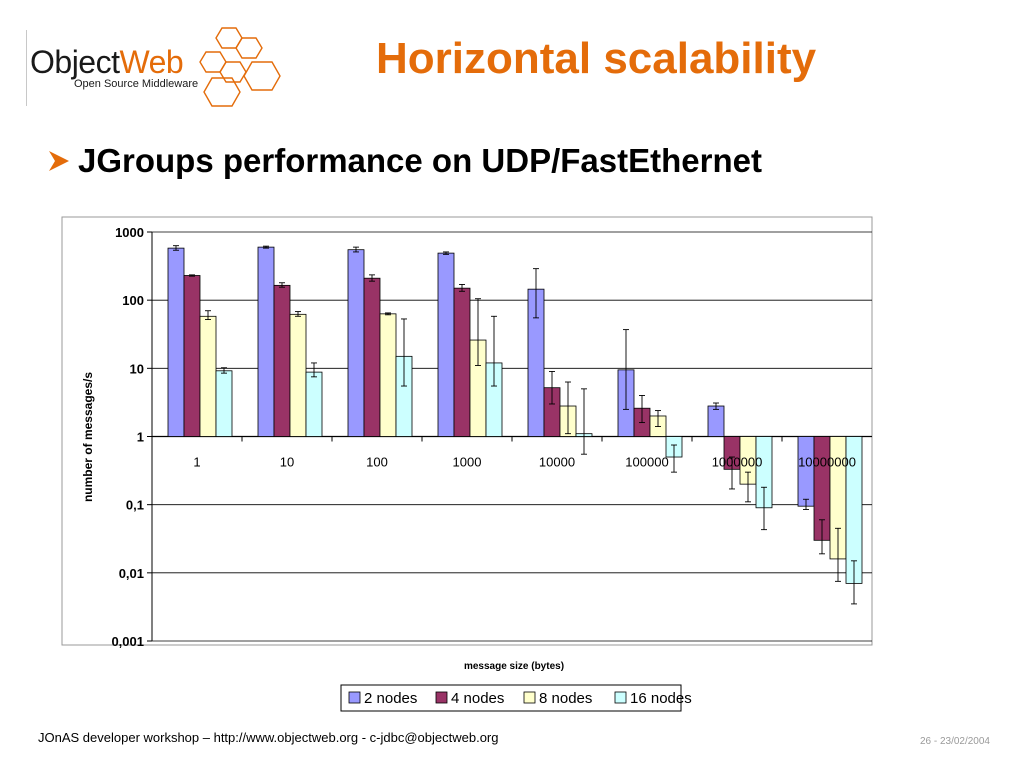  Describe the element at coordinates (75, 62) in the screenshot. I see `logo-word-a: Object` at that location.